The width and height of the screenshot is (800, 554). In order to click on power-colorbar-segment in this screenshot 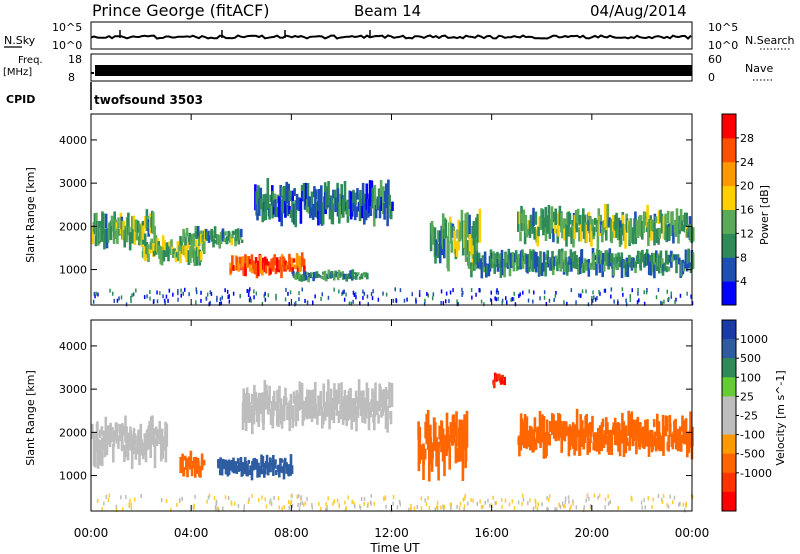, I will do `click(729, 269)`.